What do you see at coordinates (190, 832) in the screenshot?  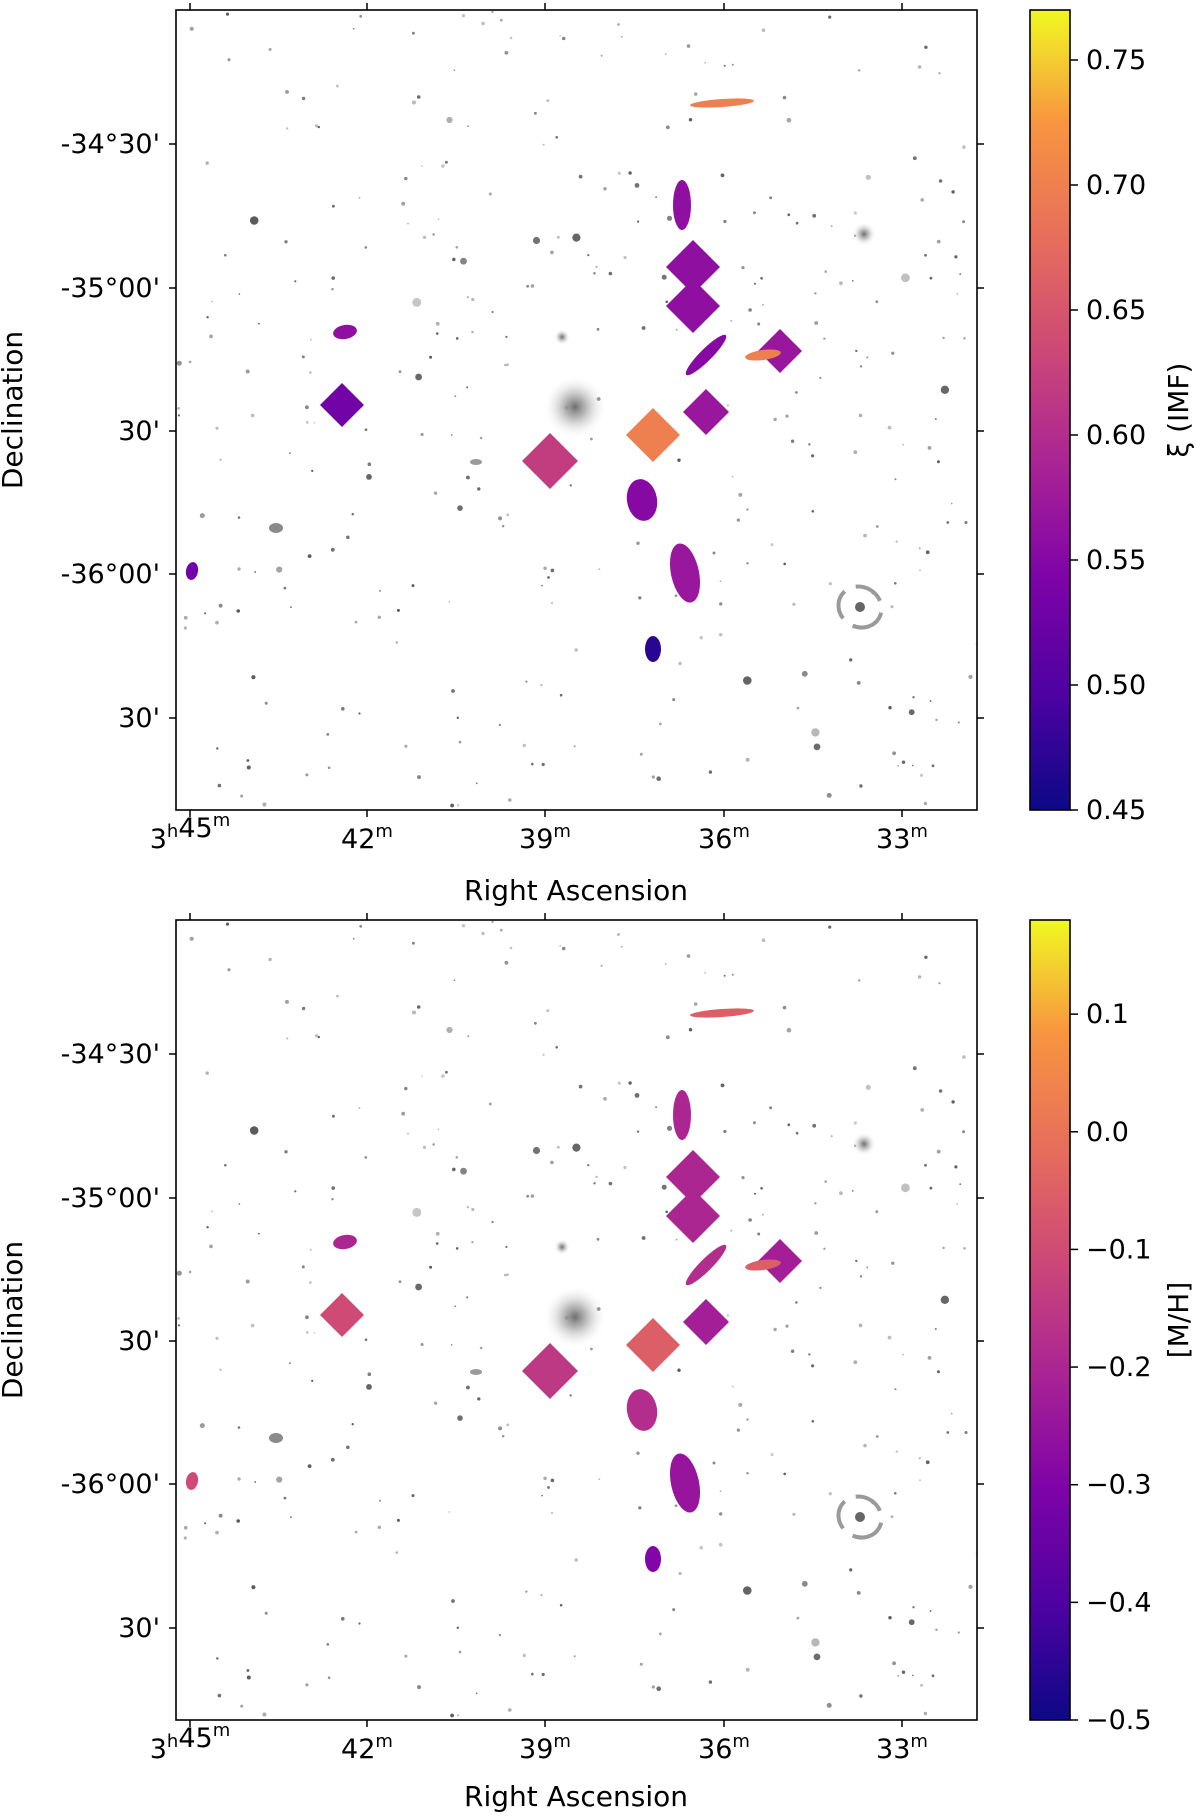 I see `x-tick-label: 3h45m` at bounding box center [190, 832].